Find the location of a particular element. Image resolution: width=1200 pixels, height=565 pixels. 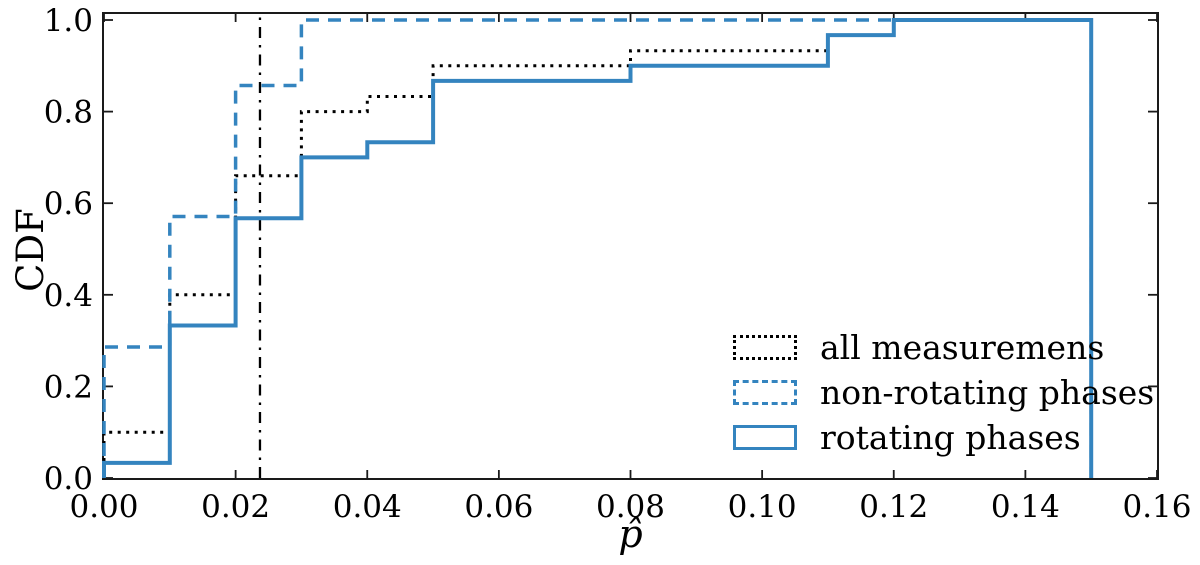

y-tick-label: 1.0 is located at coordinates (68, 21).